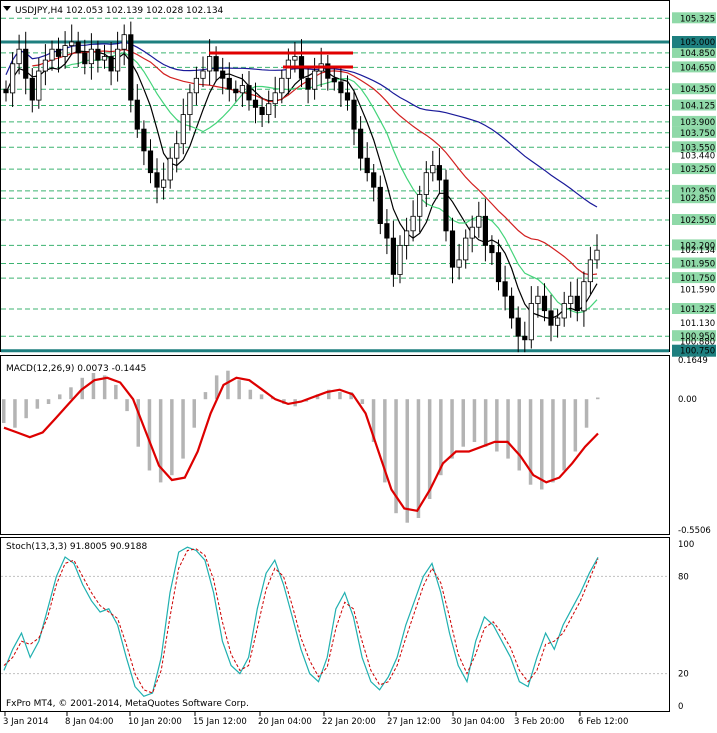 This screenshot has width=717, height=733. What do you see at coordinates (697, 279) in the screenshot?
I see `price-scale-label: 101.750` at bounding box center [697, 279].